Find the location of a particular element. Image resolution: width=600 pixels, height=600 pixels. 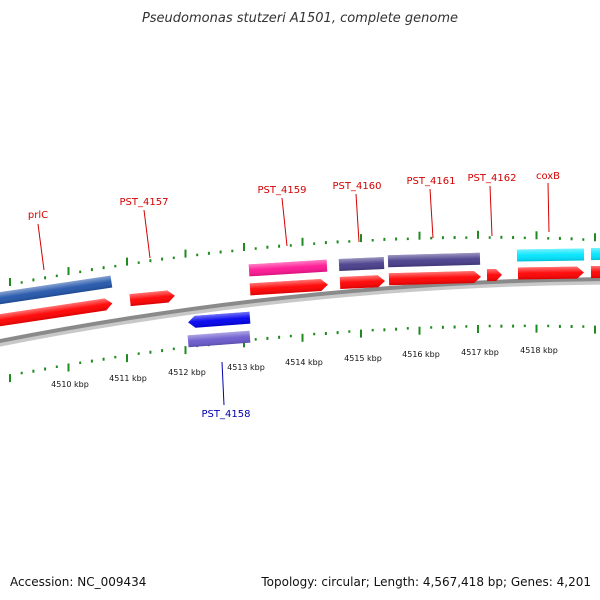

cds-pst4161 is located at coordinates (434, 278).